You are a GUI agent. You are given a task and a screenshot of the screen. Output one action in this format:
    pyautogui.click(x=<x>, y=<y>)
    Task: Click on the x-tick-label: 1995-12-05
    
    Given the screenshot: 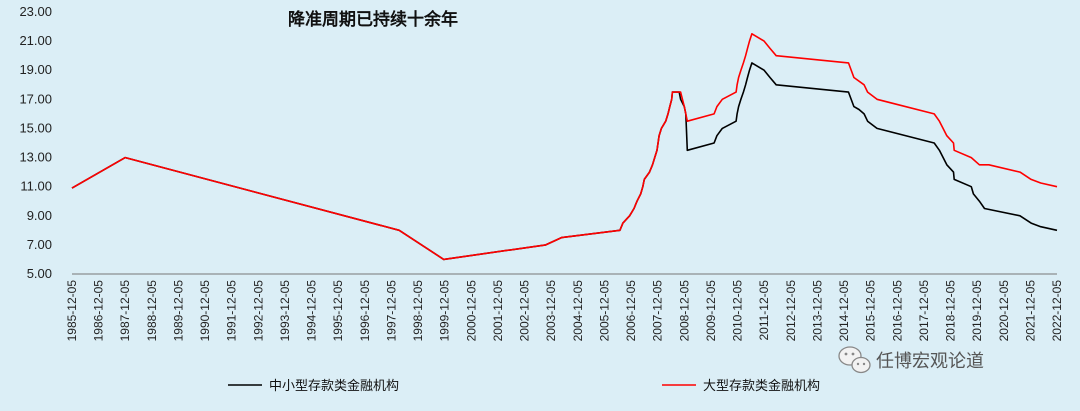 What is the action you would take?
    pyautogui.click(x=338, y=311)
    